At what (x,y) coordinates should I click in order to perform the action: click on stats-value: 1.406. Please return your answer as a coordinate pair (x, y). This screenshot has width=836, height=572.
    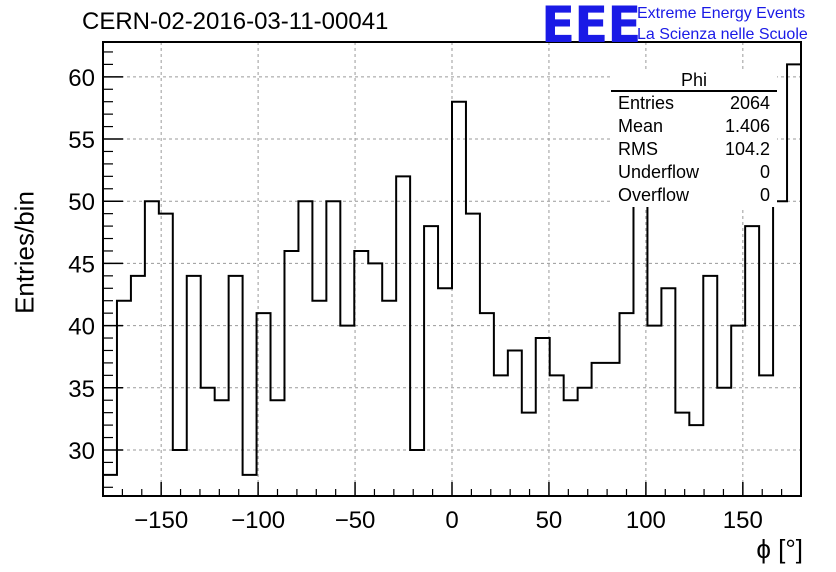
    Looking at the image, I should click on (747, 126).